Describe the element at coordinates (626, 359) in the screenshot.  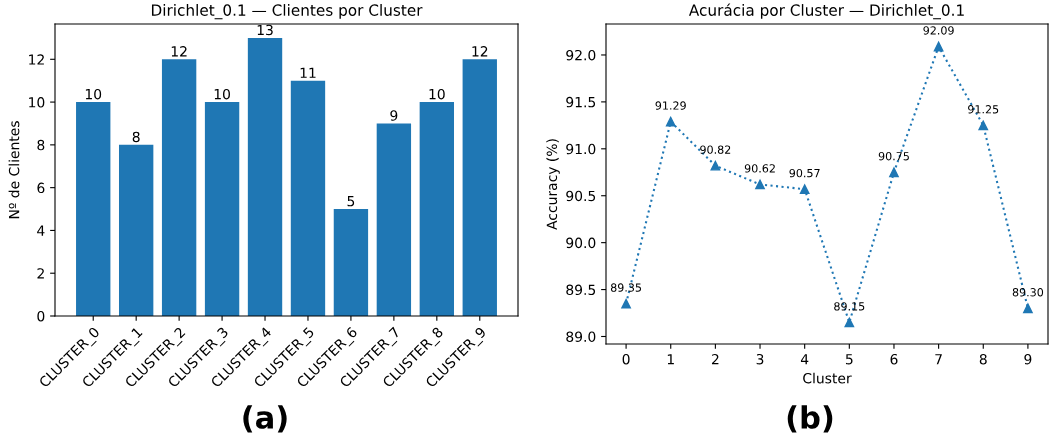
I see `x-tick-label: 0` at that location.